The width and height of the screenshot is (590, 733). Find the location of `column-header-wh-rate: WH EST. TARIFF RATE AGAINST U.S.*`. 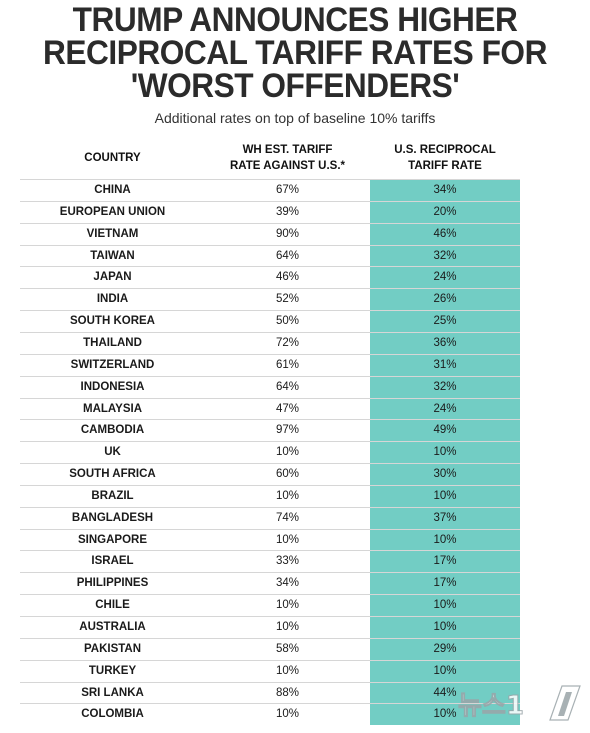

column-header-wh-rate: WH EST. TARIFF RATE AGAINST U.S.* is located at coordinates (287, 158).